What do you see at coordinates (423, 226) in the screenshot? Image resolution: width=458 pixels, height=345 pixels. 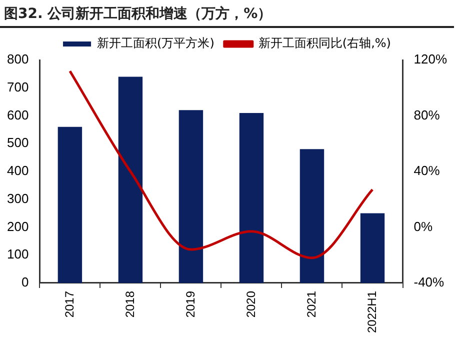 I see `y2-tick-label: 0%` at bounding box center [423, 226].